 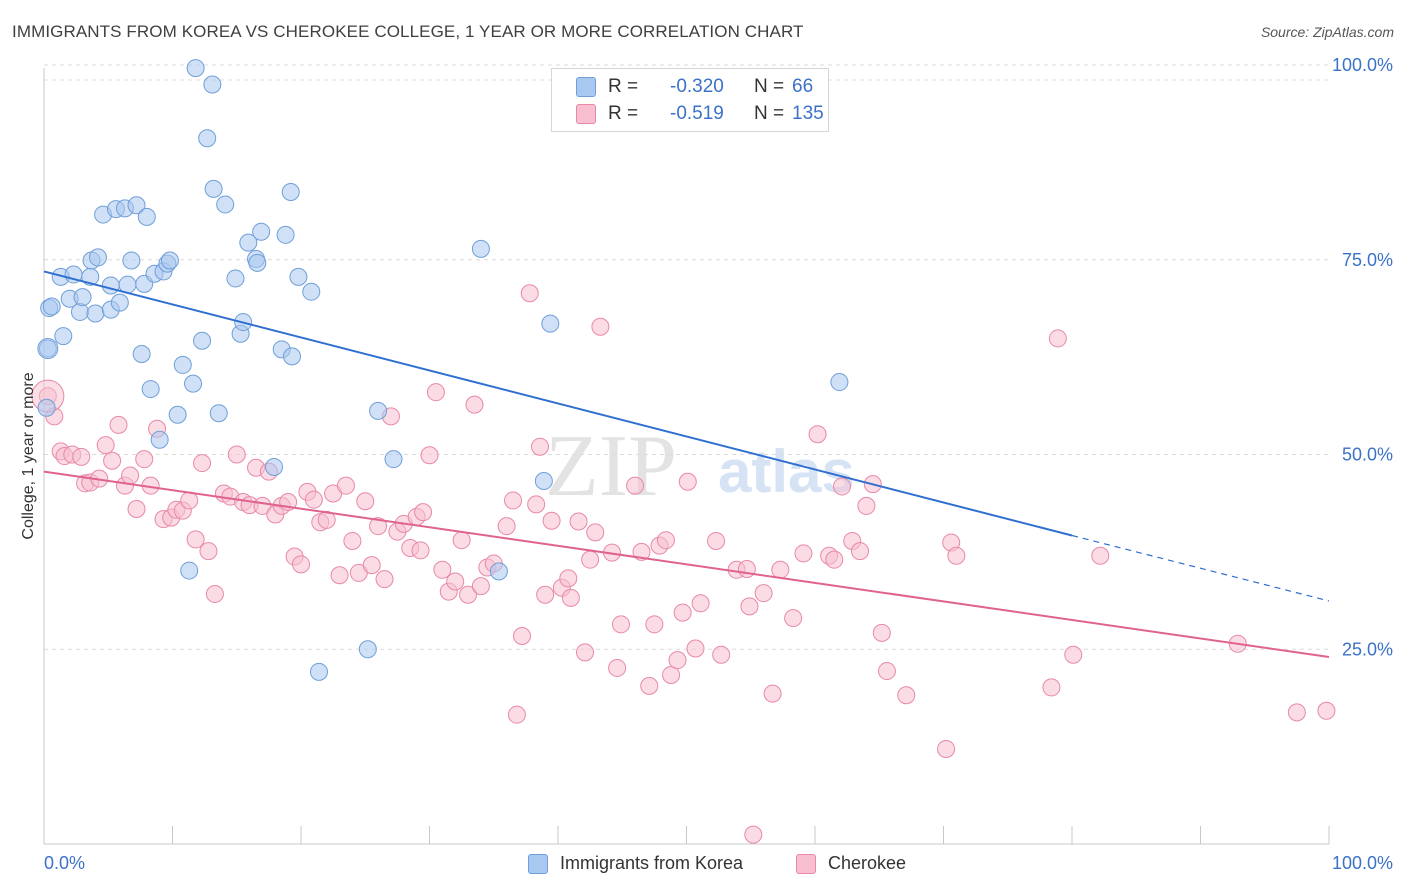 What do you see at coordinates (1200, 568) in the screenshot?
I see `korea-trend-extension` at bounding box center [1200, 568].